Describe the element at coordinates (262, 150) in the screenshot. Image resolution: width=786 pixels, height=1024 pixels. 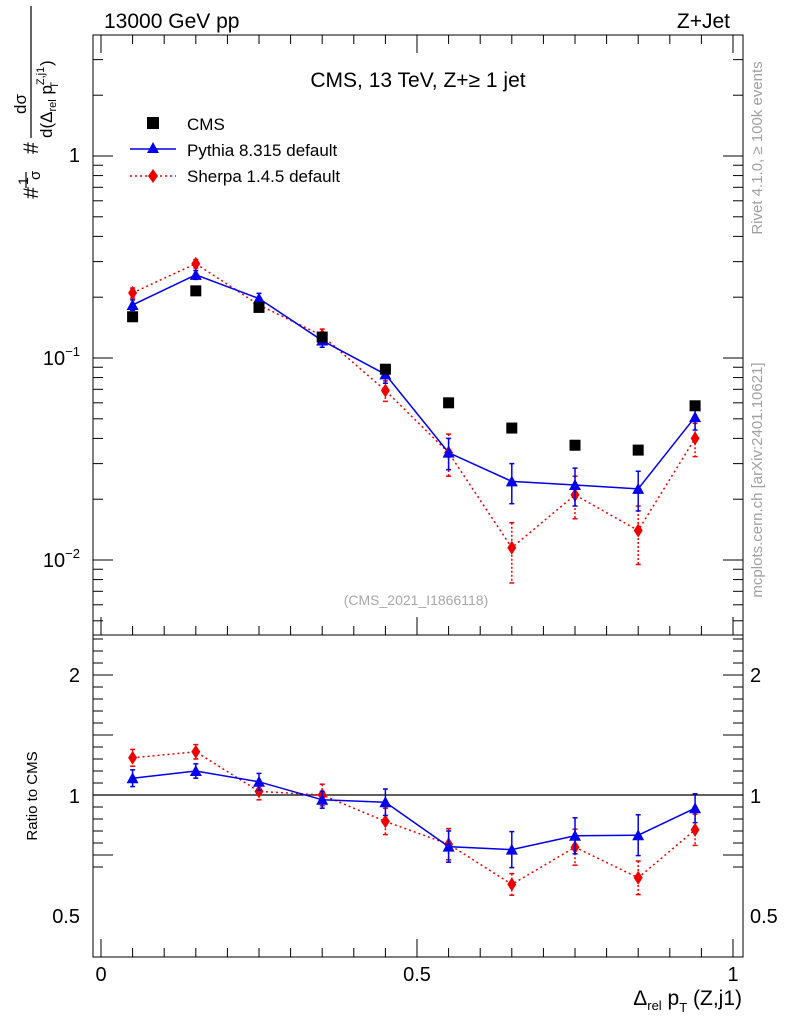
I see `legend-pythia-label: Pythia 8.315 default` at that location.